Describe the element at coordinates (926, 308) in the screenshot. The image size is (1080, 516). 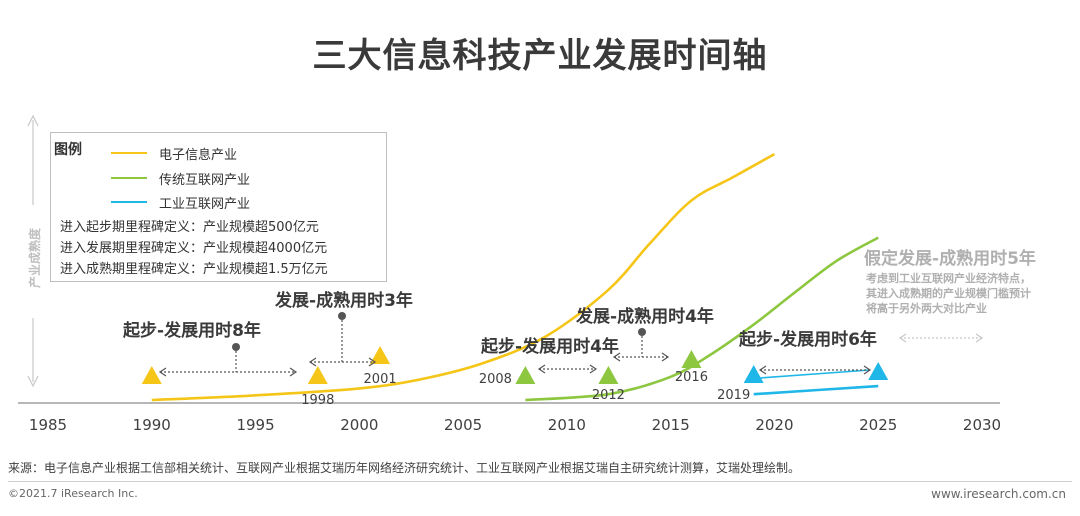
I see `note-line: 将高于另外两大对比产业` at that location.